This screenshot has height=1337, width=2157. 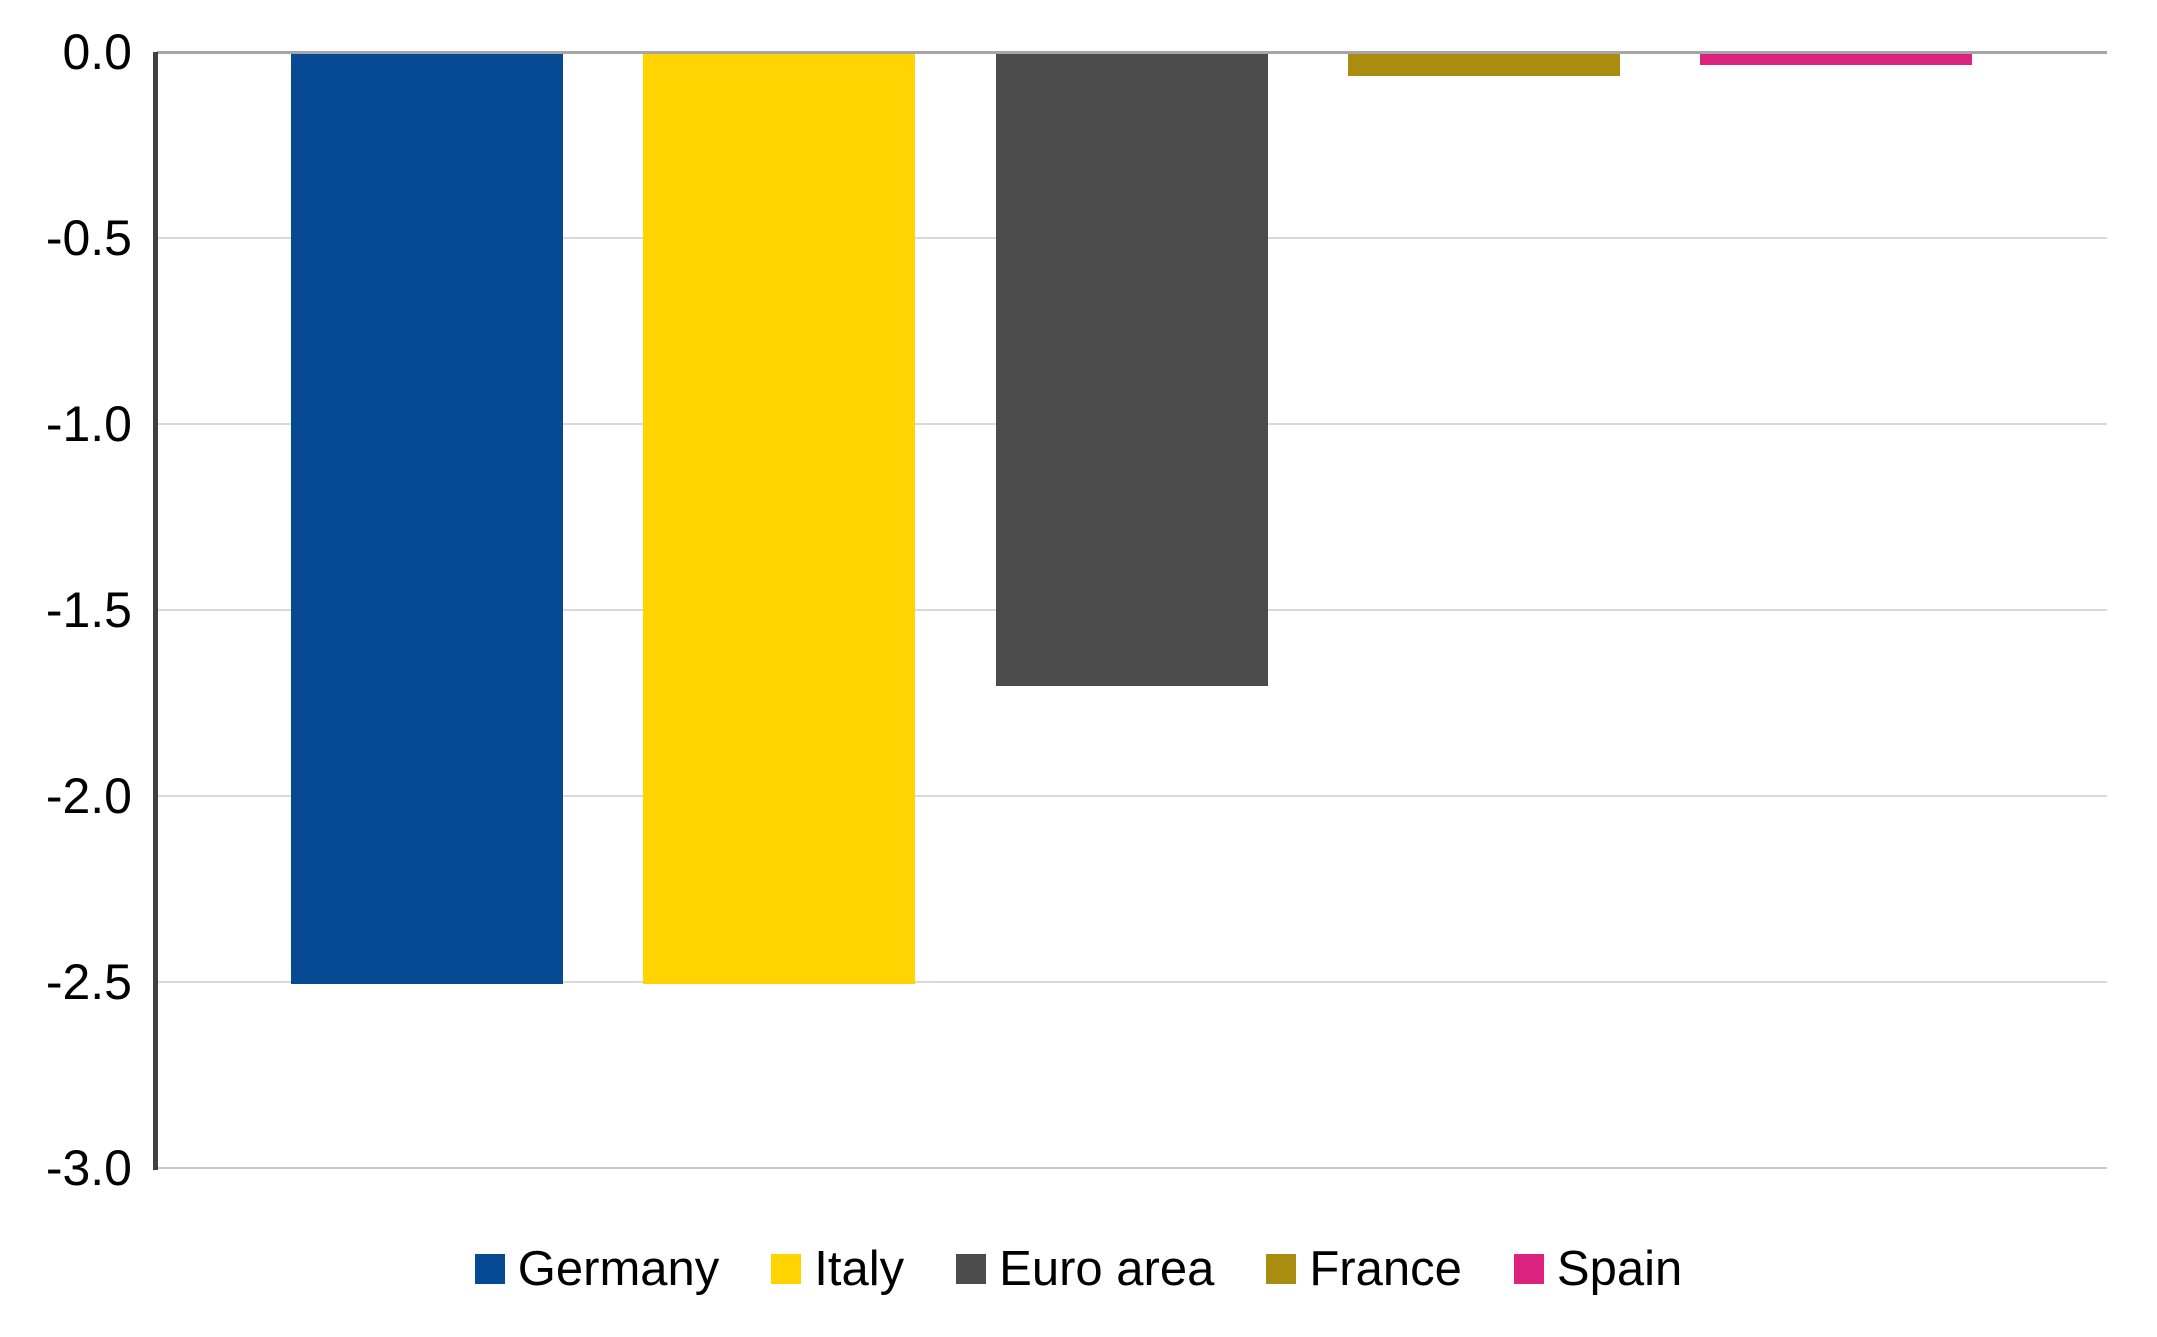 I want to click on legend-item-germany: Germany, so click(x=597, y=1268).